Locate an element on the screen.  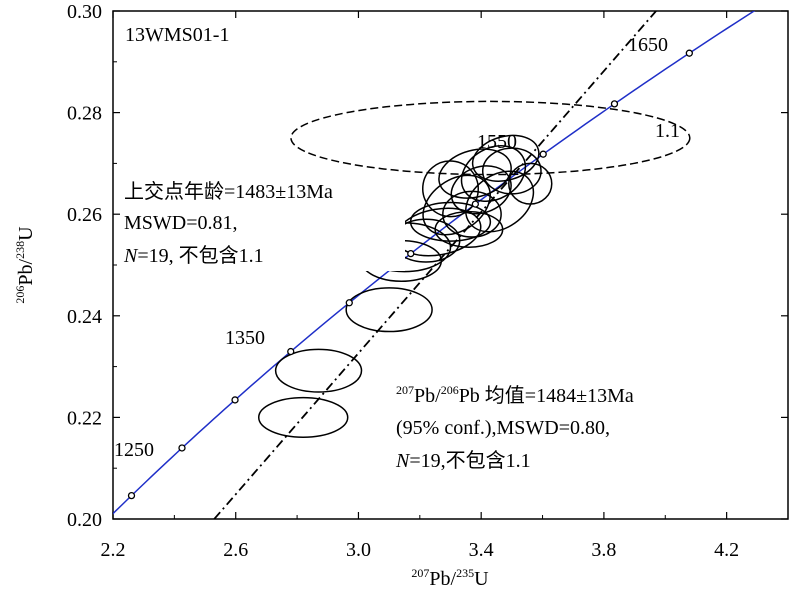
x-tick-label: 3.0 is located at coordinates (358, 550).